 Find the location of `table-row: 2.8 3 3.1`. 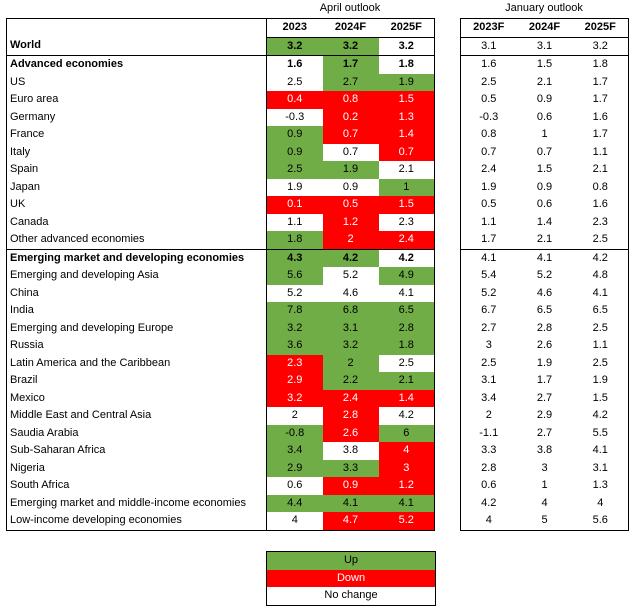

table-row: 2.8 3 3.1 is located at coordinates (545, 469).